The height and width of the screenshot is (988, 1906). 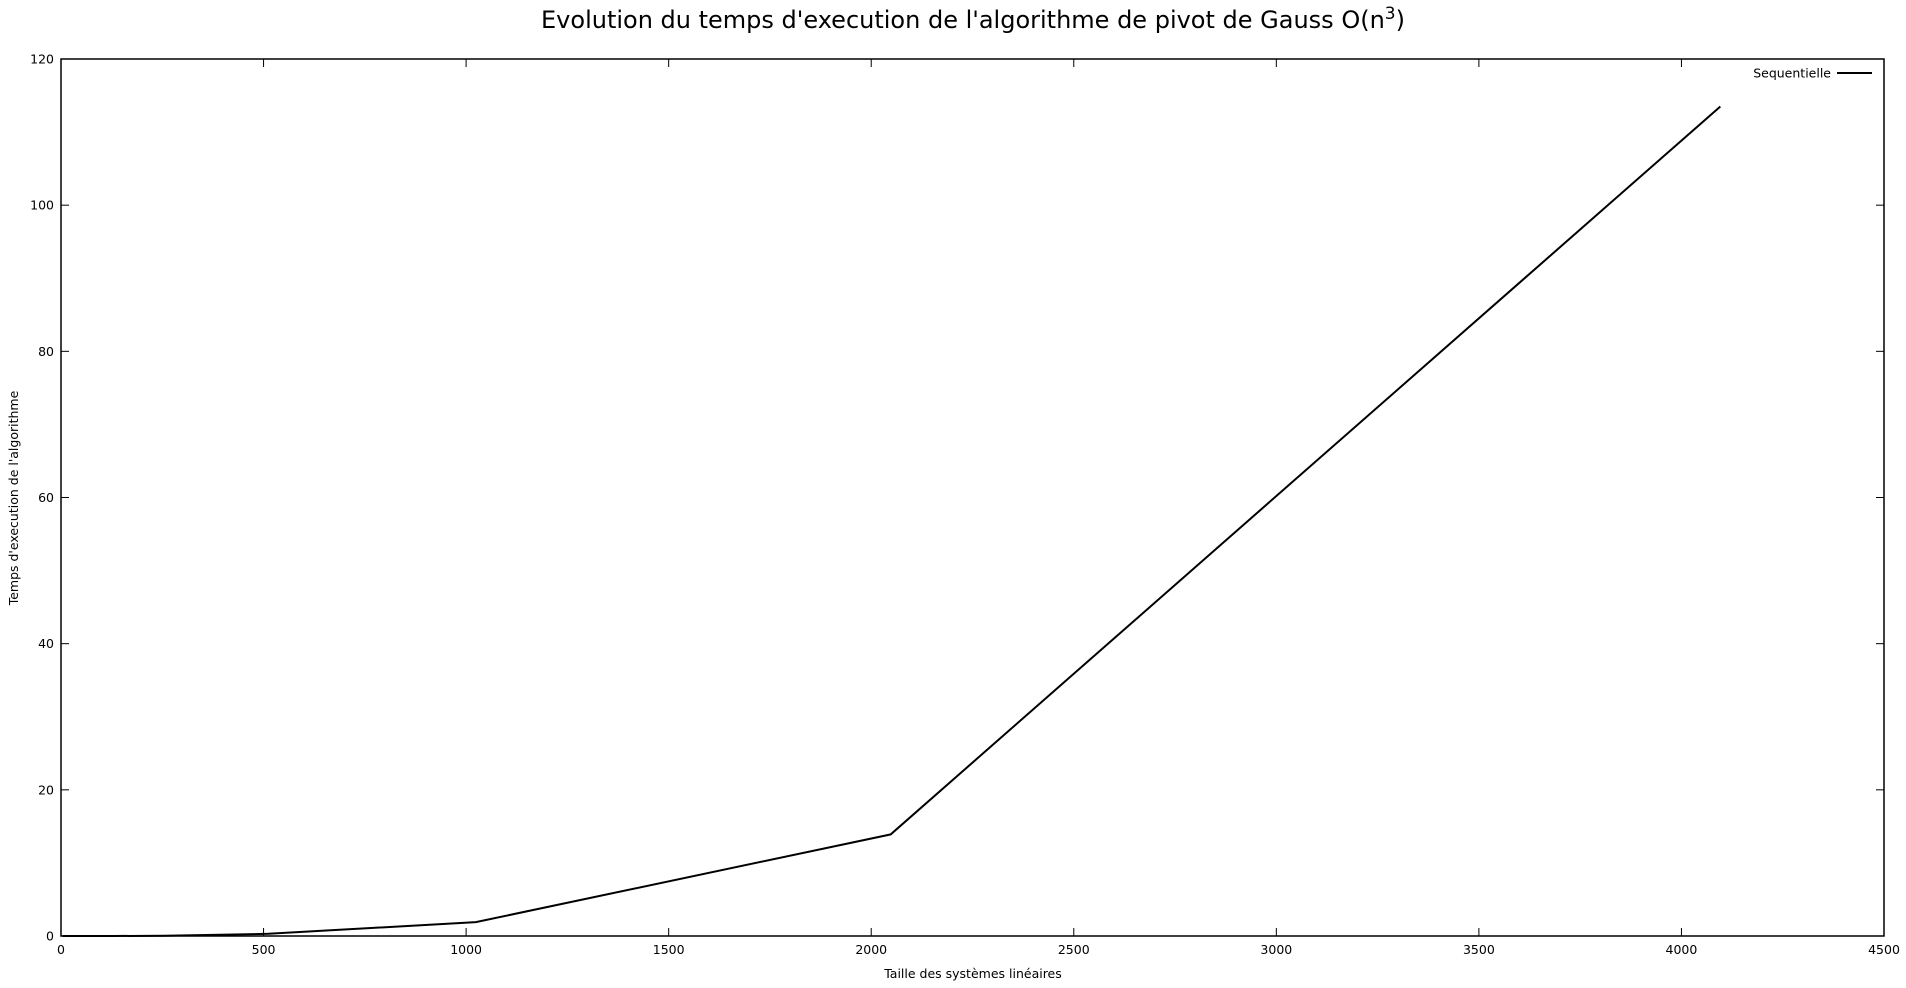 What do you see at coordinates (50, 936) in the screenshot?
I see `y-tick-label: 0` at bounding box center [50, 936].